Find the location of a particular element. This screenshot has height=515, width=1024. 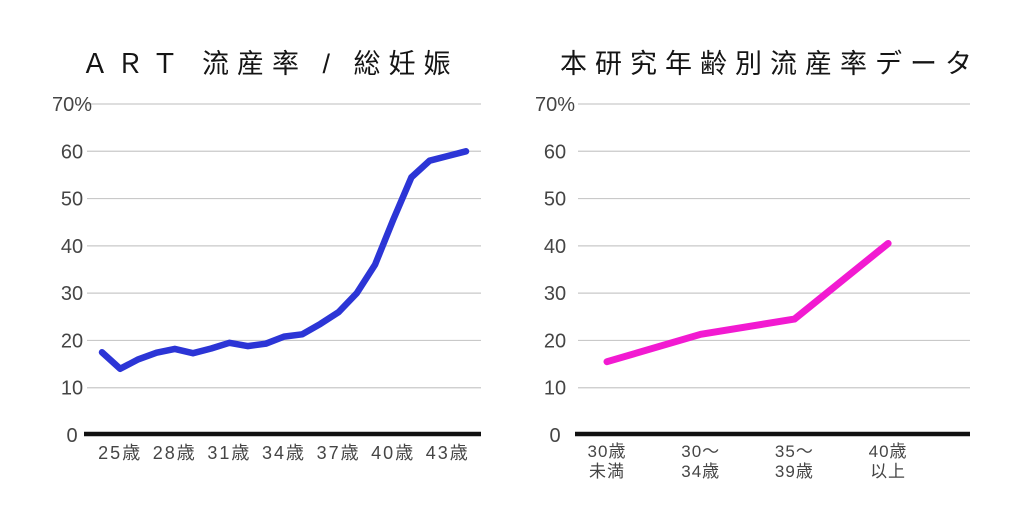

x-axis-tick-label: 39歳 is located at coordinates (794, 471).